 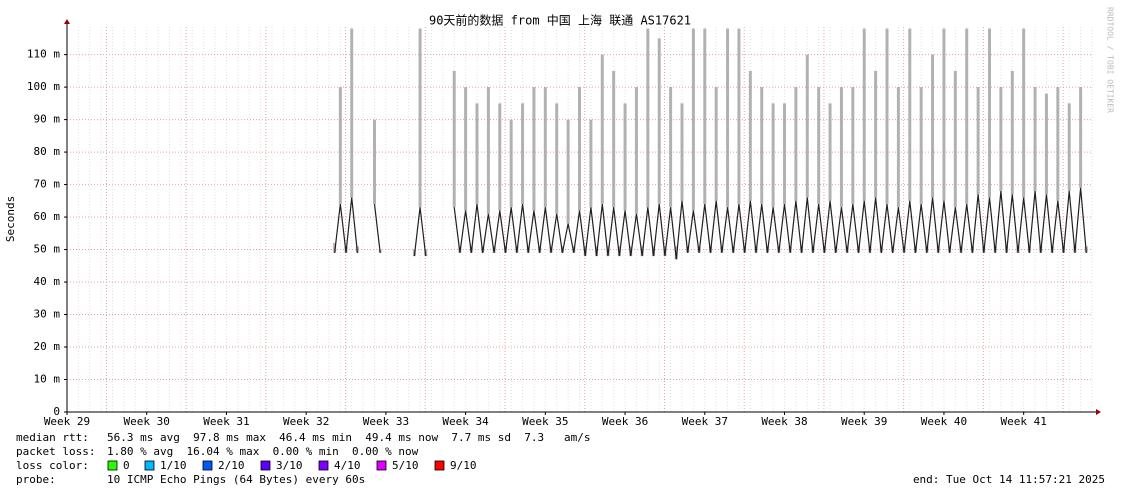 What do you see at coordinates (47, 379) in the screenshot?
I see `y-tick-label: 10 m` at bounding box center [47, 379].